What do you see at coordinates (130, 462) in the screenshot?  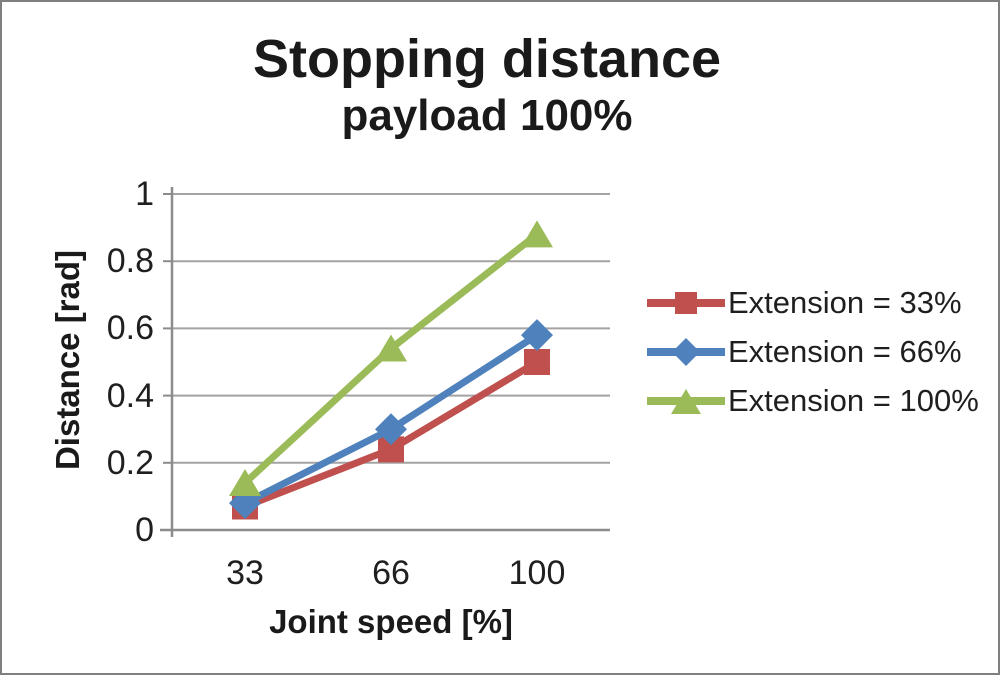 I see `y-tick-label: 0.2` at bounding box center [130, 462].